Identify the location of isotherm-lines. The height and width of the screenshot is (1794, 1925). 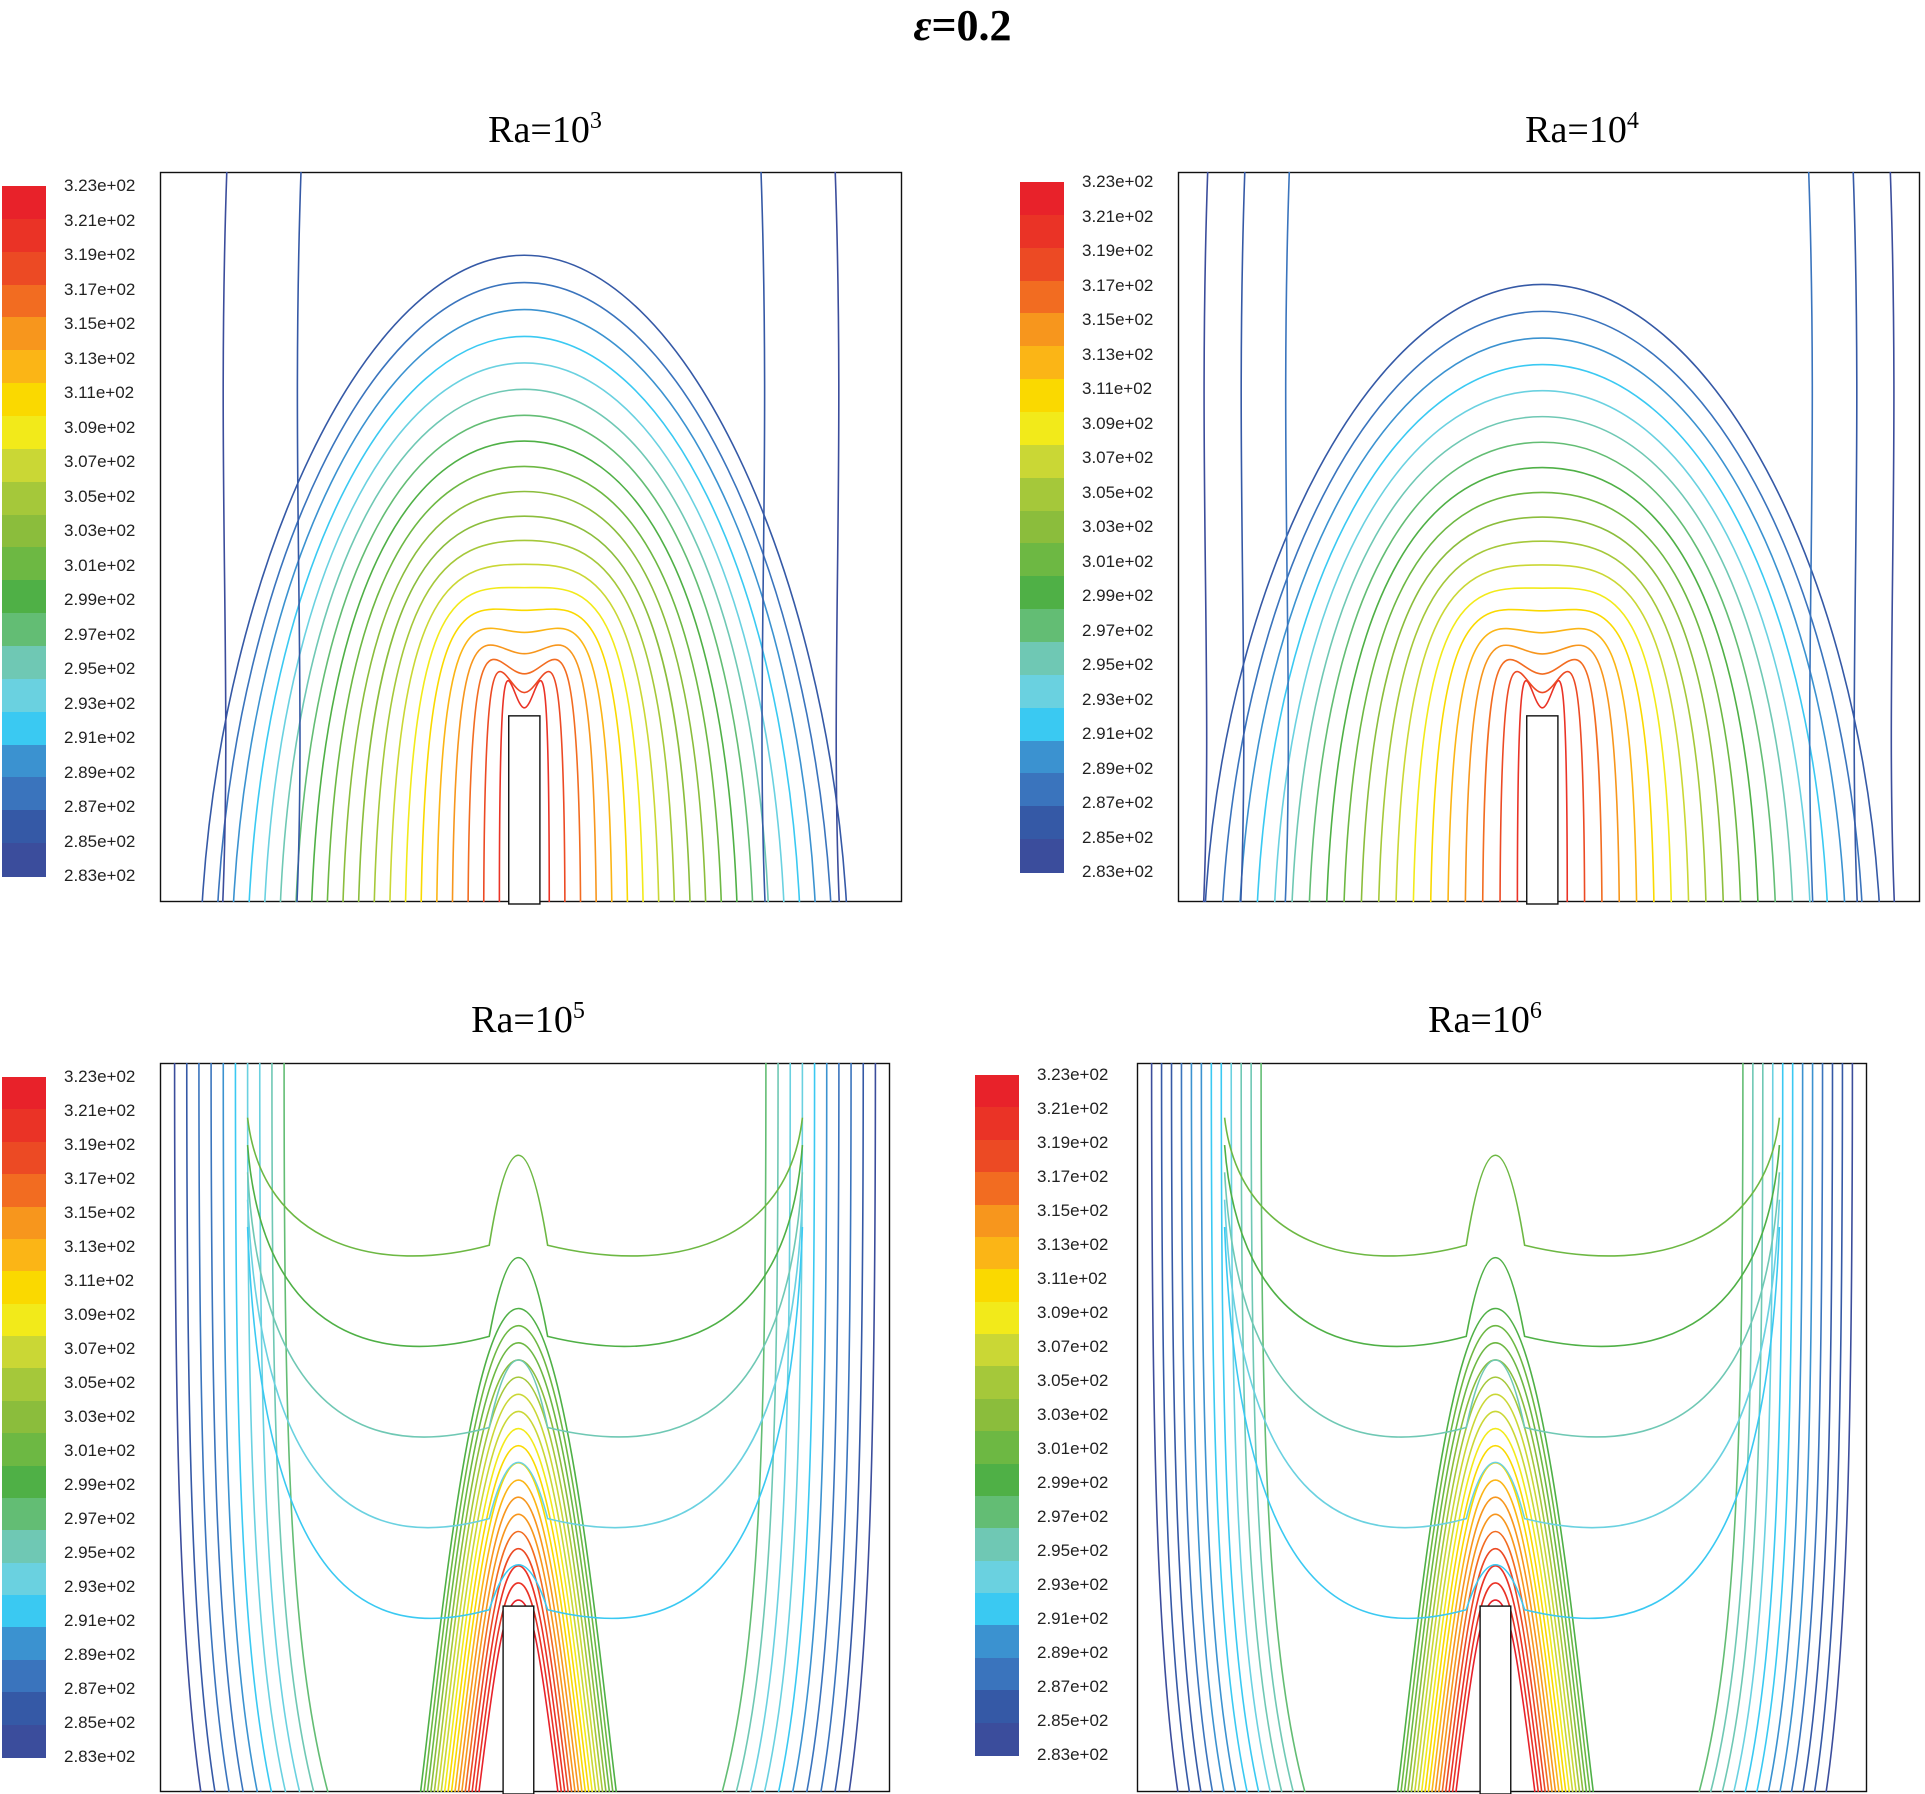
(525, 1427).